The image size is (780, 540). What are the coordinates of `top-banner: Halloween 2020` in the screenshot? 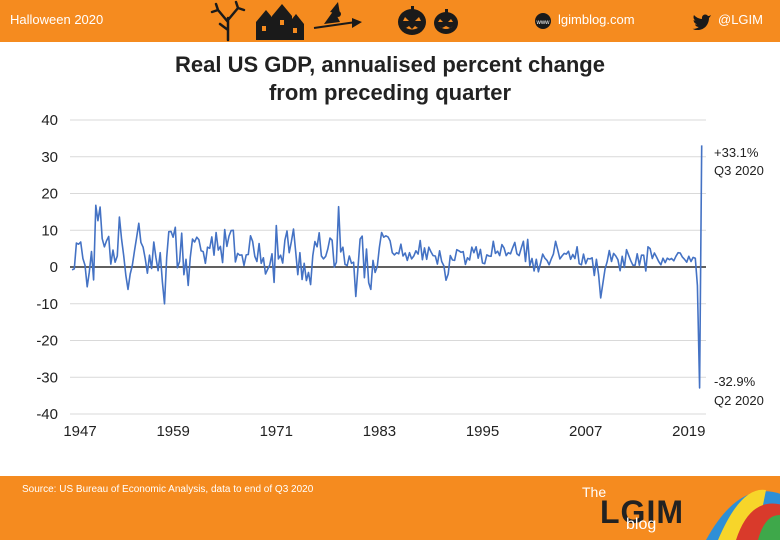 It's located at (390, 21).